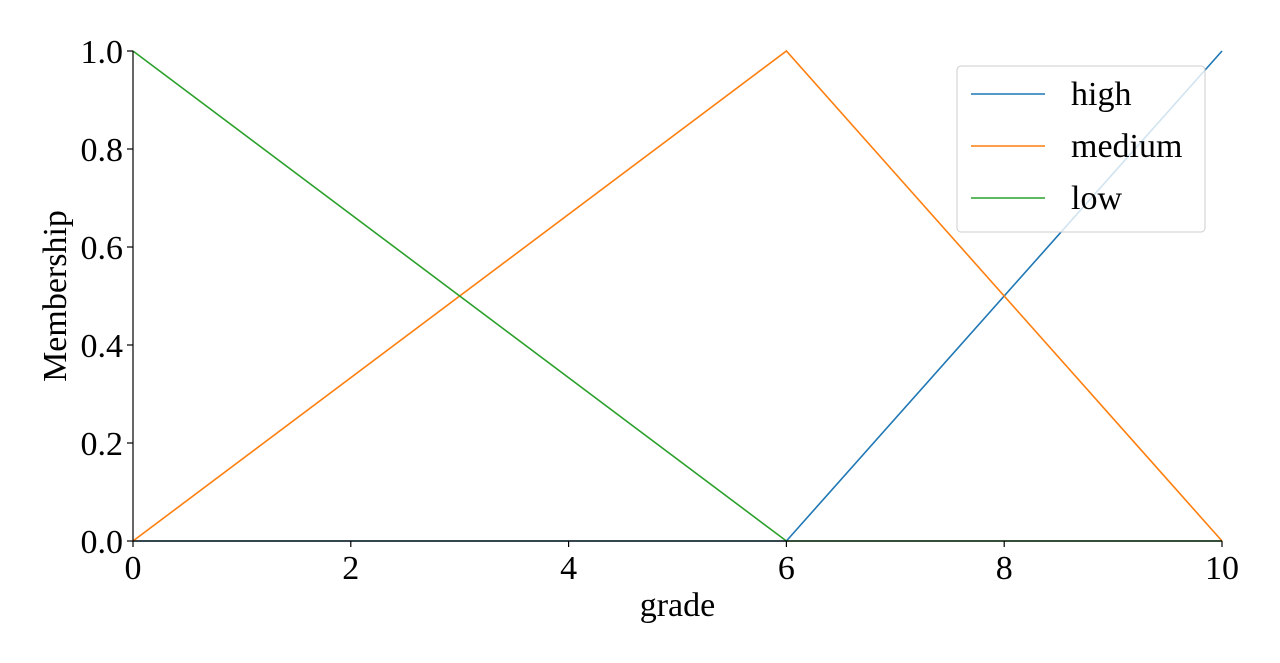  I want to click on x-tick-label: 0, so click(133, 568).